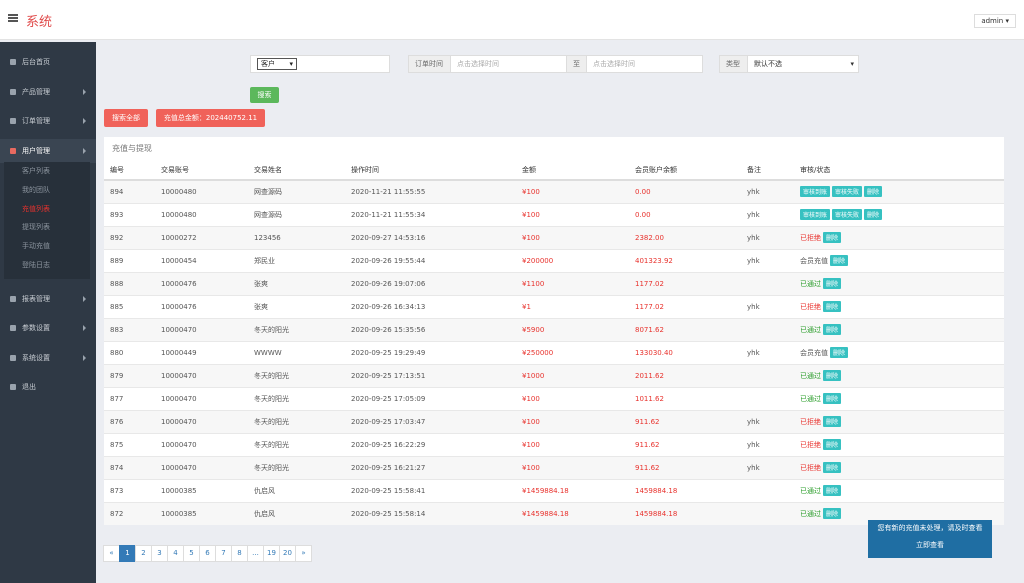 The height and width of the screenshot is (583, 1024). Describe the element at coordinates (733, 64) in the screenshot. I see `type-label: 类型` at that location.